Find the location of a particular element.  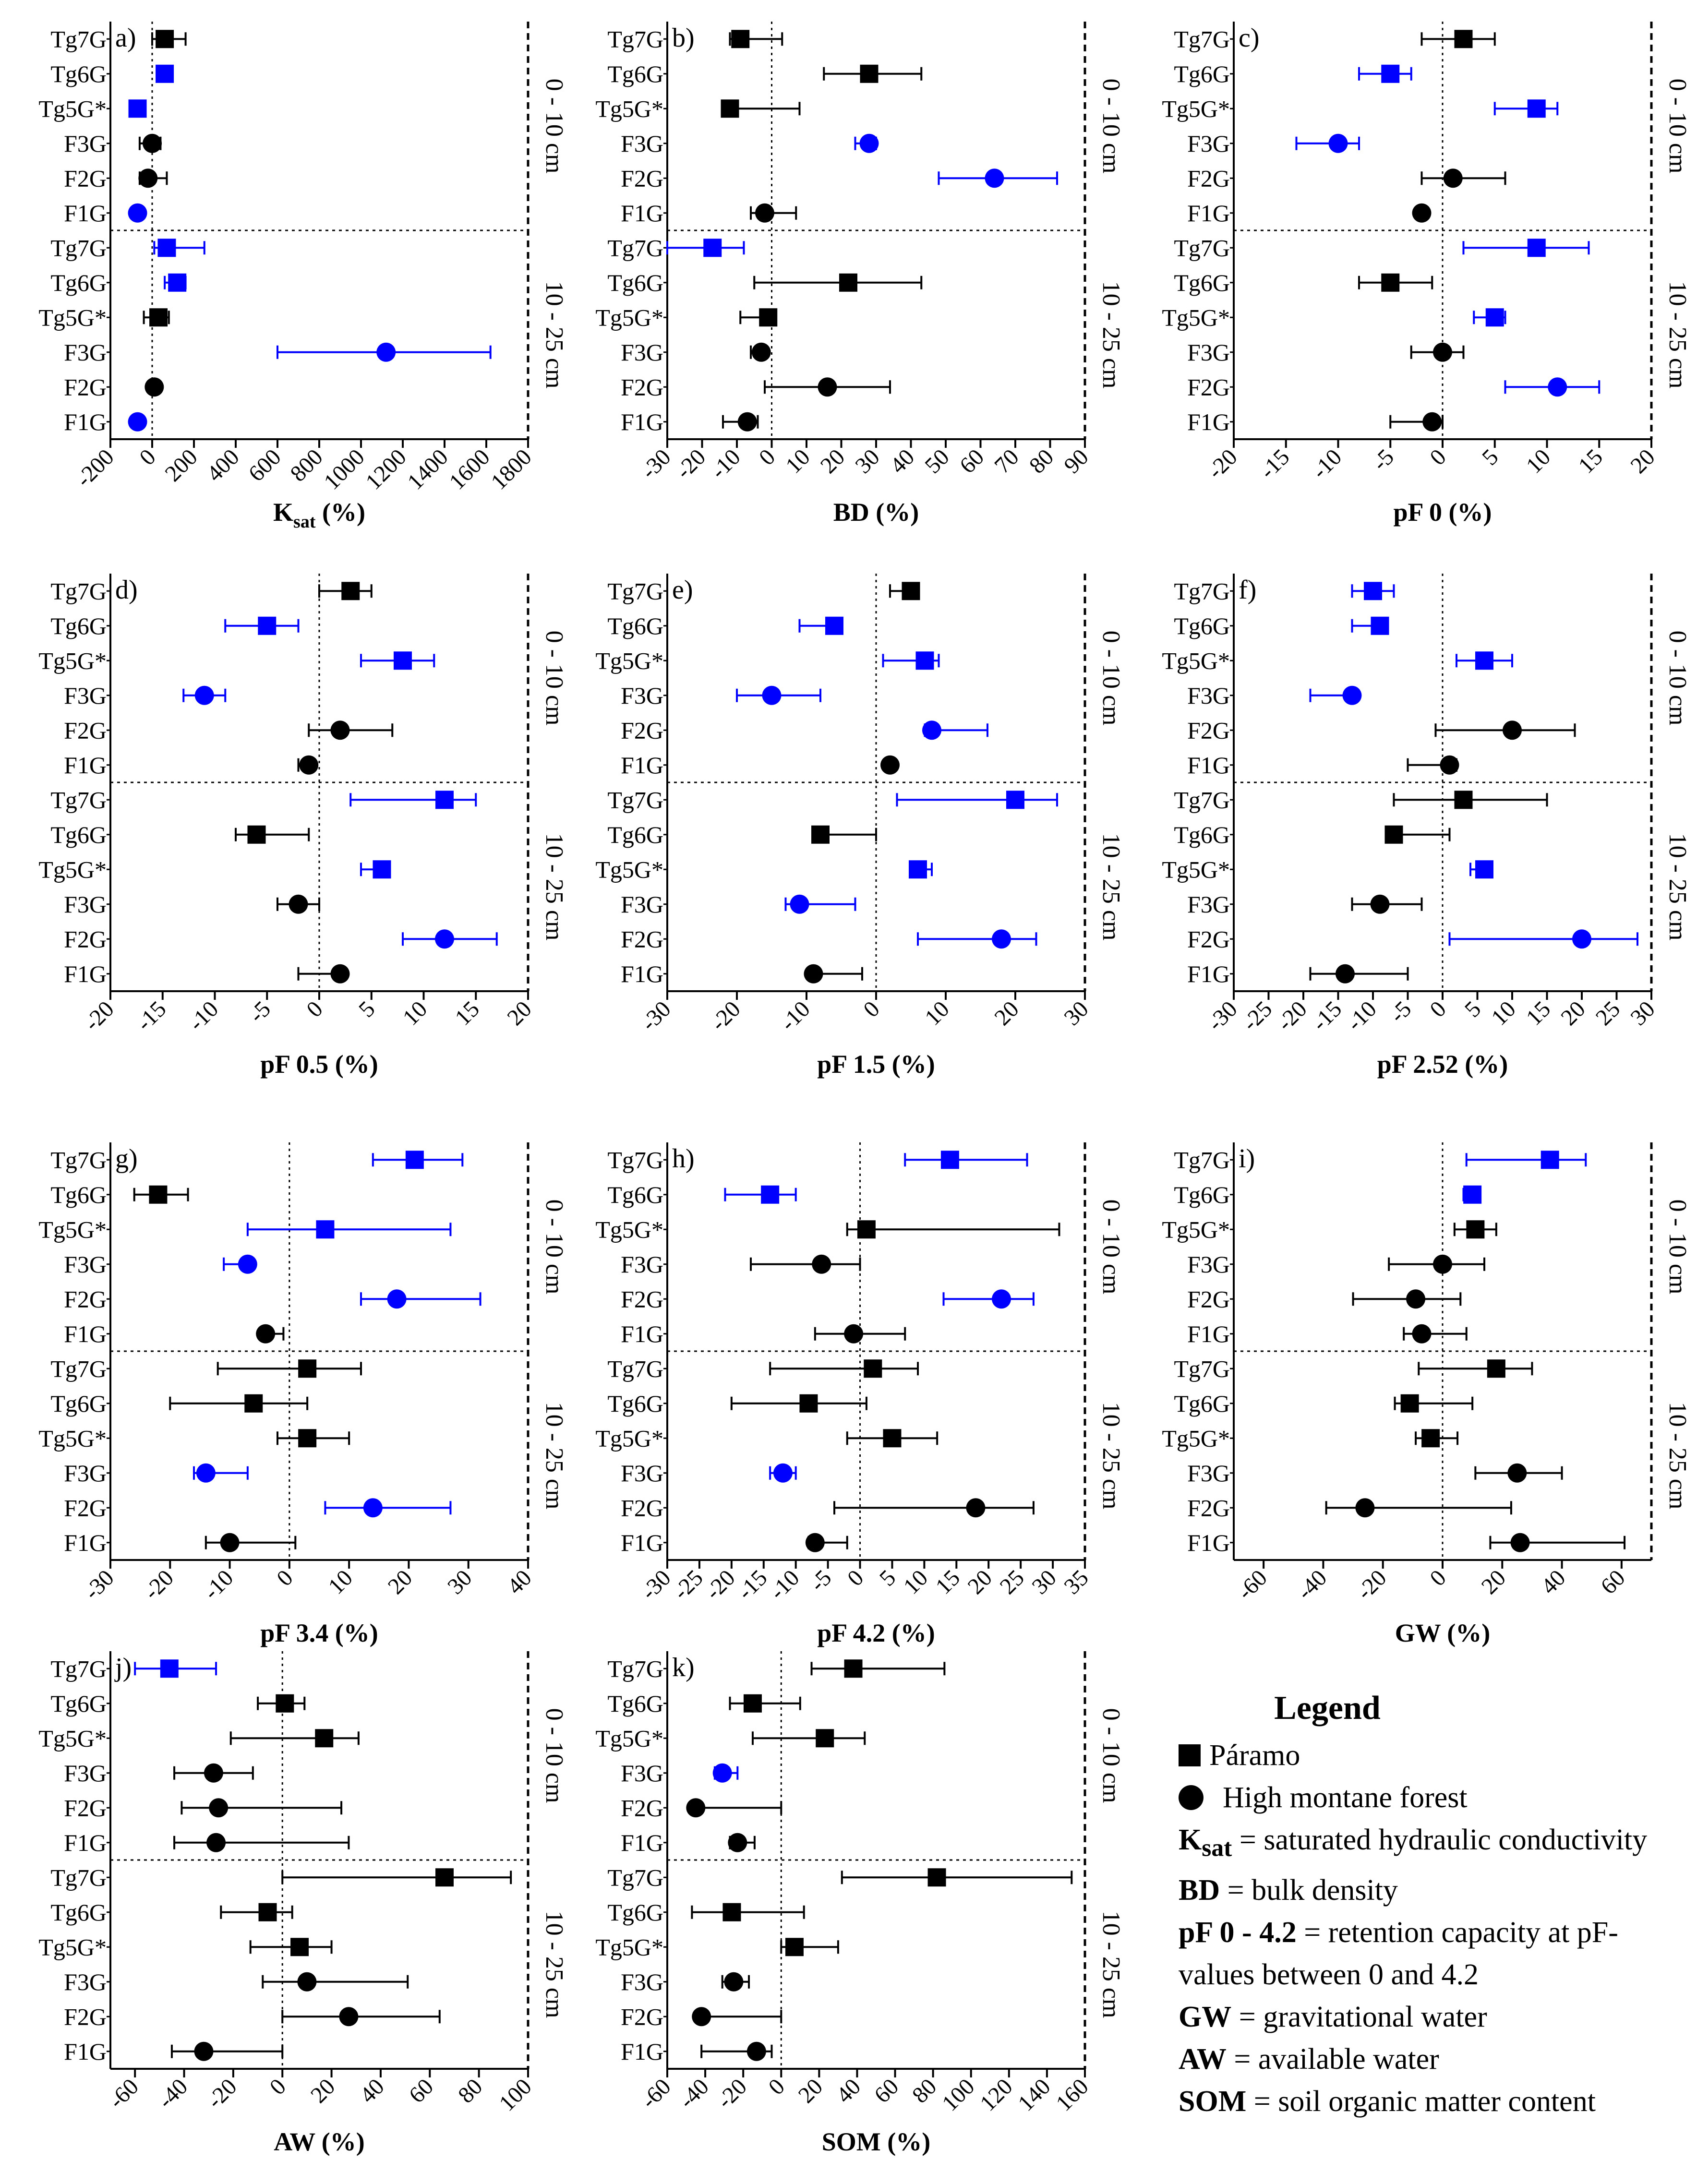

x-tick-label: 80 is located at coordinates (470, 2091).